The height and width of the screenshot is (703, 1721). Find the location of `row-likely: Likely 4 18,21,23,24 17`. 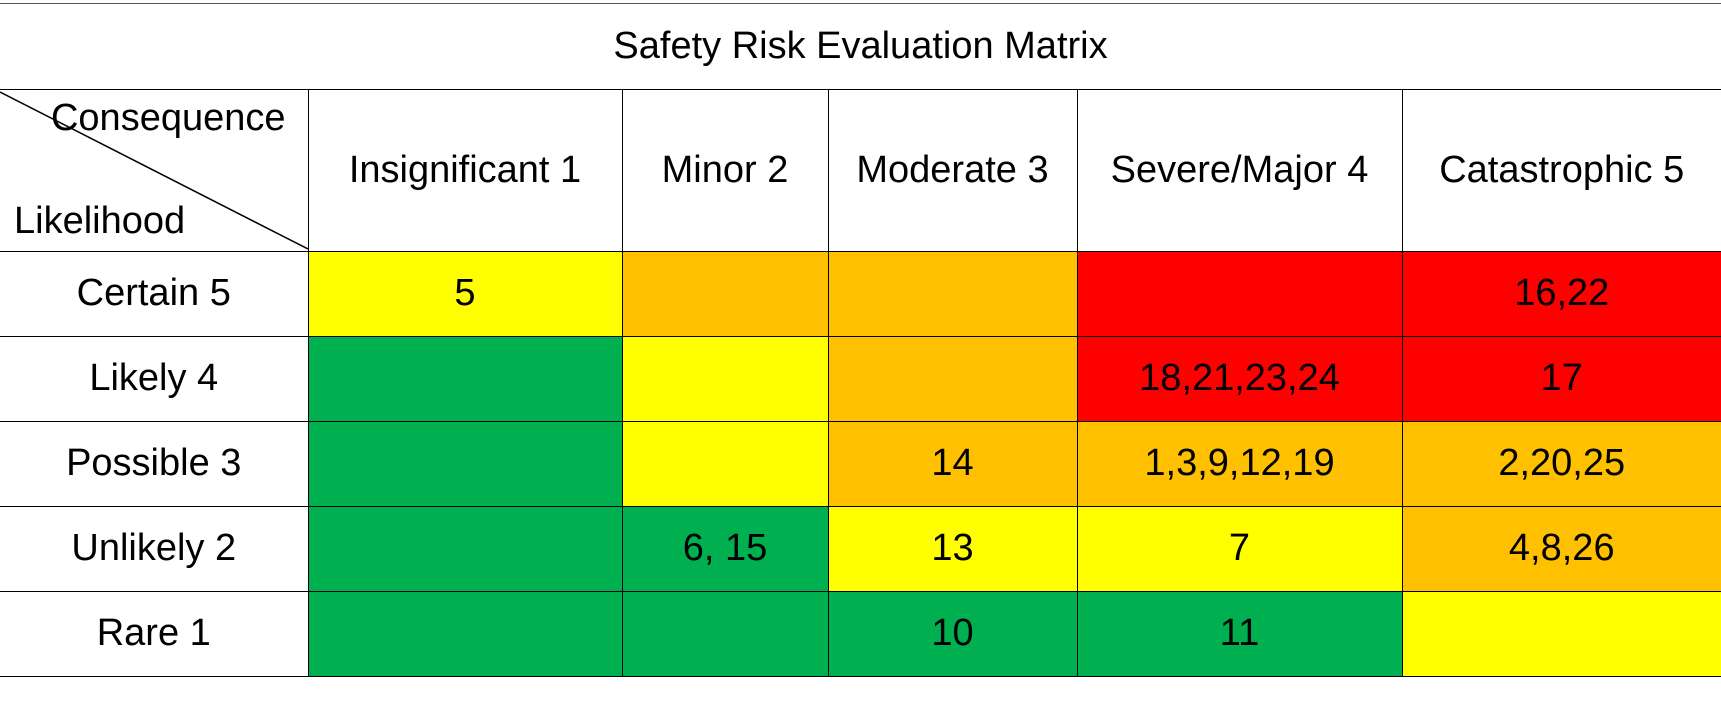

row-likely: Likely 4 18,21,23,24 17 is located at coordinates (860, 379).